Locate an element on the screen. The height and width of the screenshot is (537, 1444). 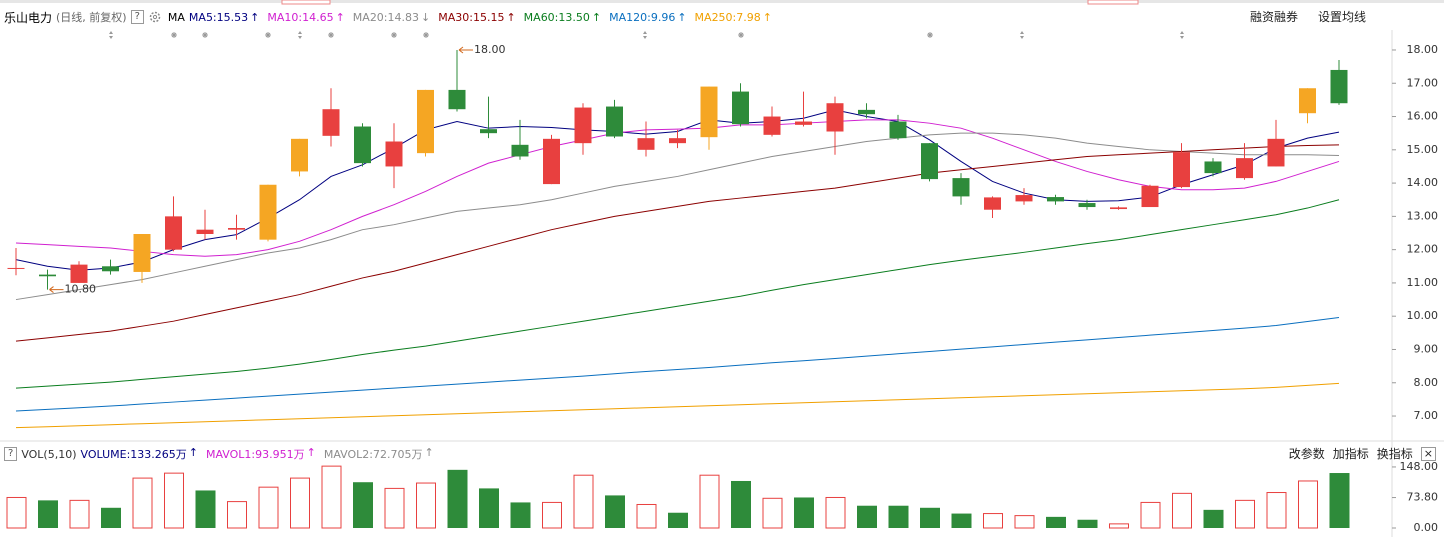
y-tick-label: 11.00 is located at coordinates (1423, 282).